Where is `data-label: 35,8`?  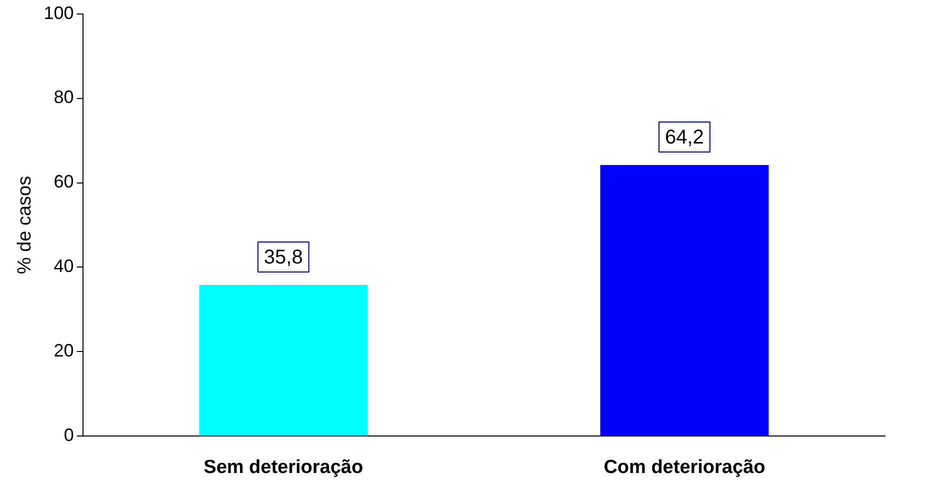
data-label: 35,8 is located at coordinates (283, 257).